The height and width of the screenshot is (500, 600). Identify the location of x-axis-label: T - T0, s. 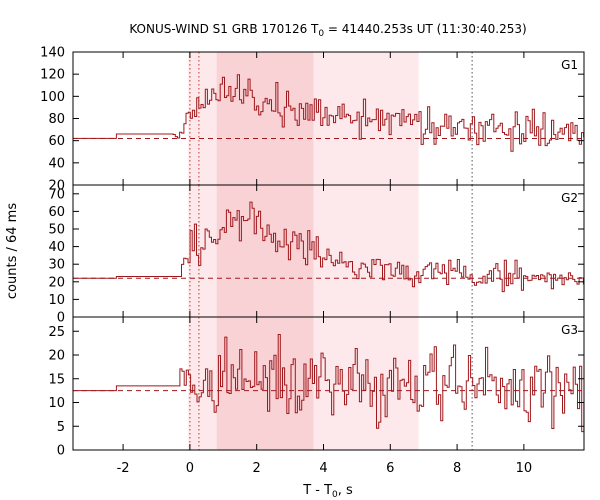
(327, 491).